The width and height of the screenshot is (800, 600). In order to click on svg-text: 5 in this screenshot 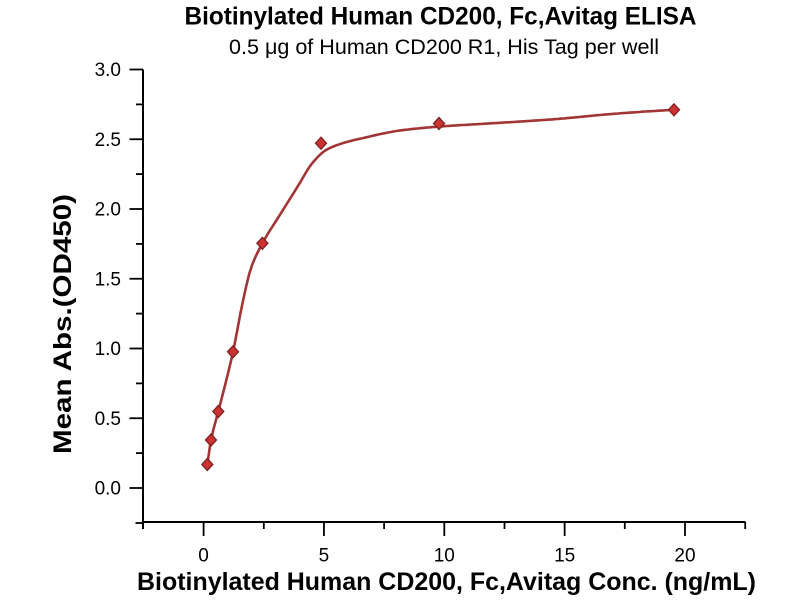, I will do `click(324, 555)`.